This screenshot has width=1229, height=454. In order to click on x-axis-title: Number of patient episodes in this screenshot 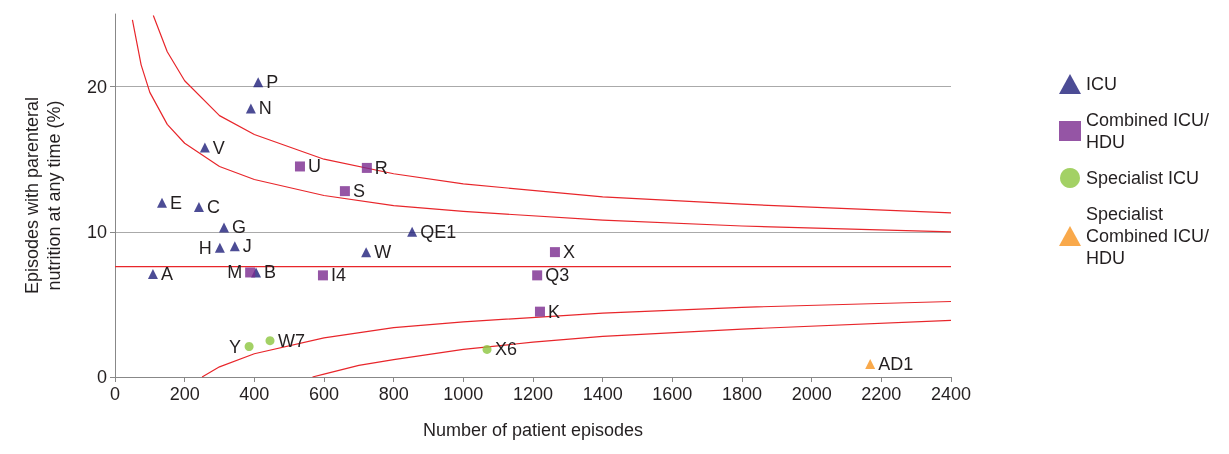, I will do `click(533, 430)`.